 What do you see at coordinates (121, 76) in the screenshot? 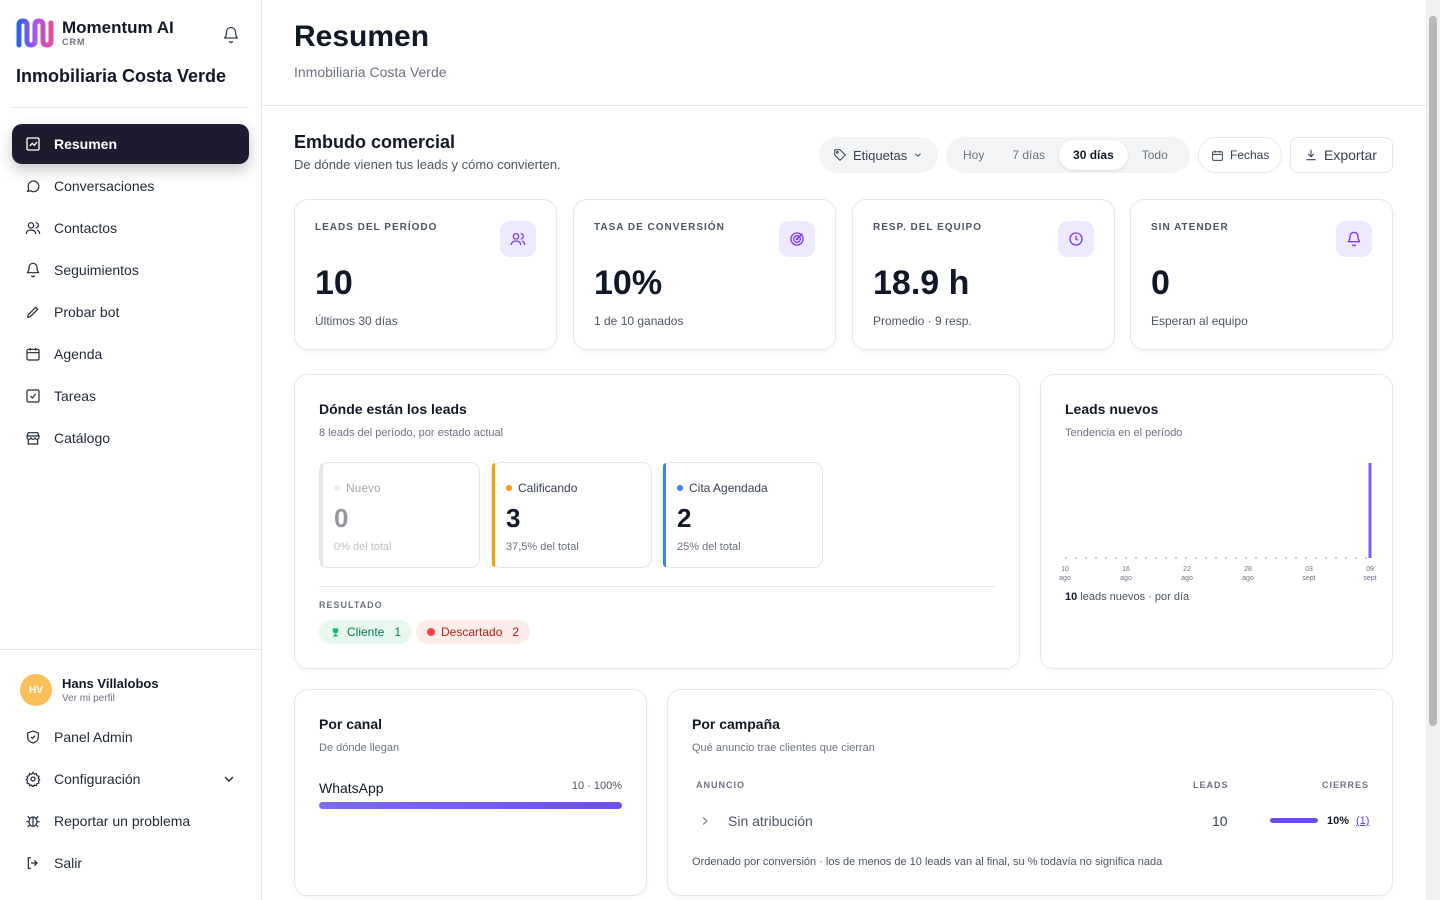
I see `org-name: Inmobiliaria Costa Verde` at bounding box center [121, 76].